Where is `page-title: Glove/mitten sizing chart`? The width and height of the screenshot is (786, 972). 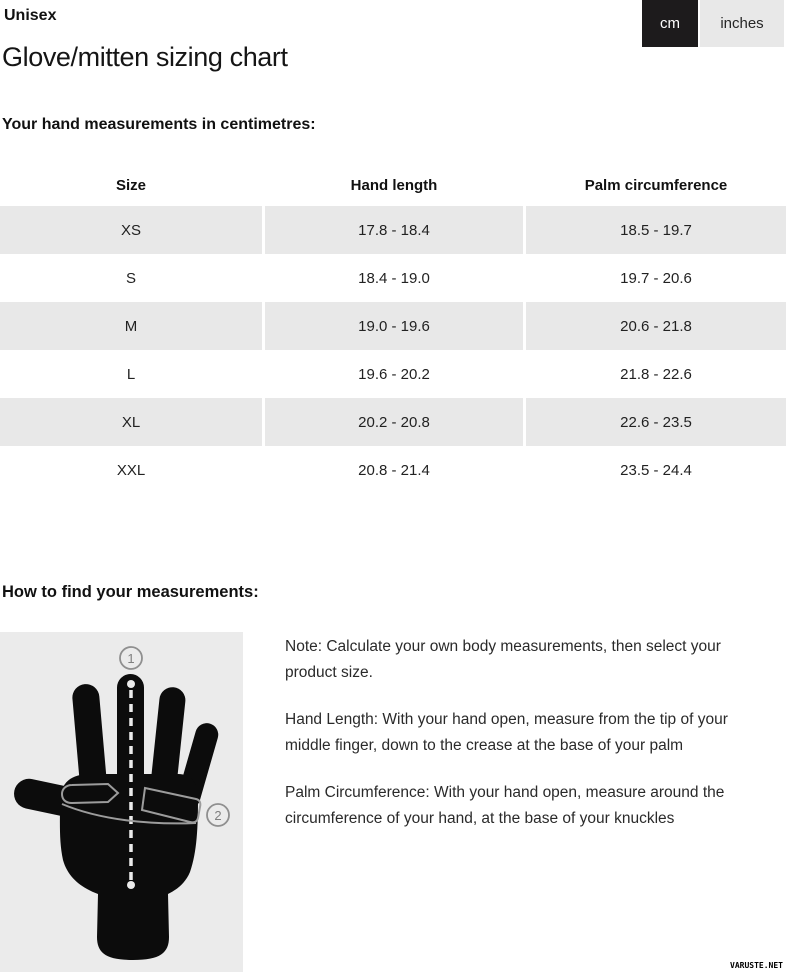 page-title: Glove/mitten sizing chart is located at coordinates (145, 57).